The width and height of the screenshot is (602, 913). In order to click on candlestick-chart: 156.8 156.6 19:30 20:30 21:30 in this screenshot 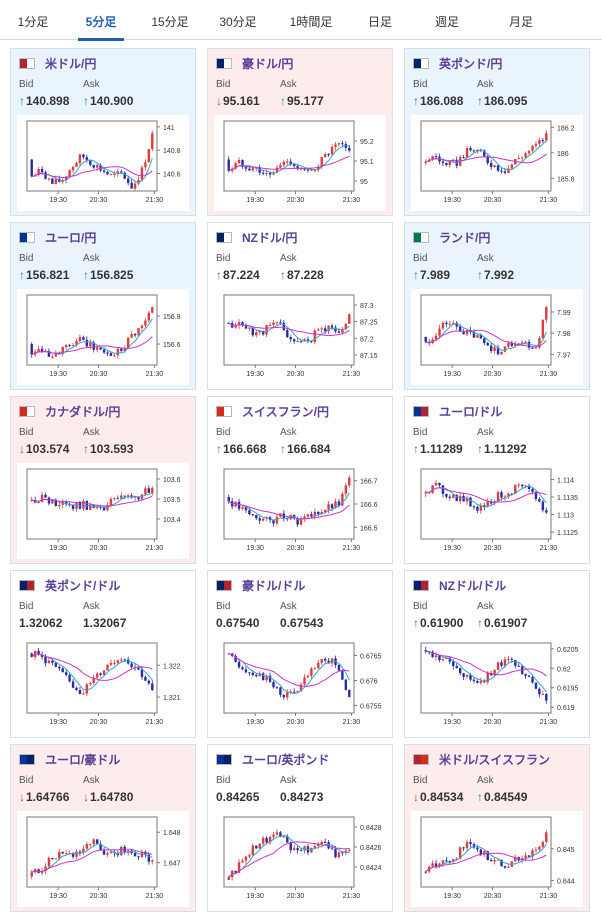, I will do `click(103, 337)`.